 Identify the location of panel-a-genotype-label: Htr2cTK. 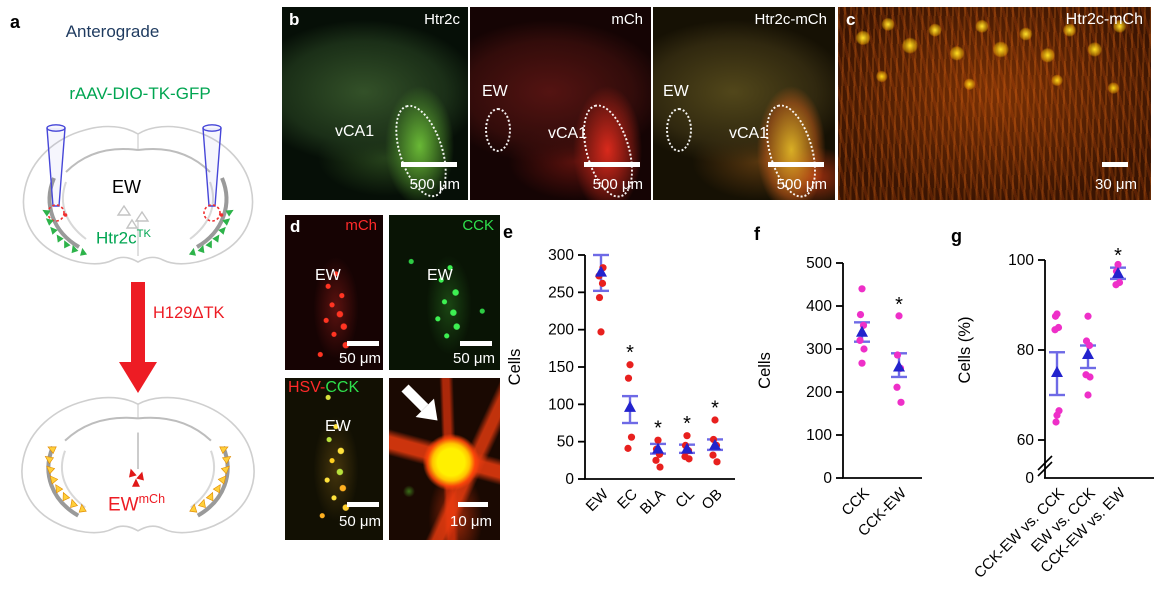
(123, 238).